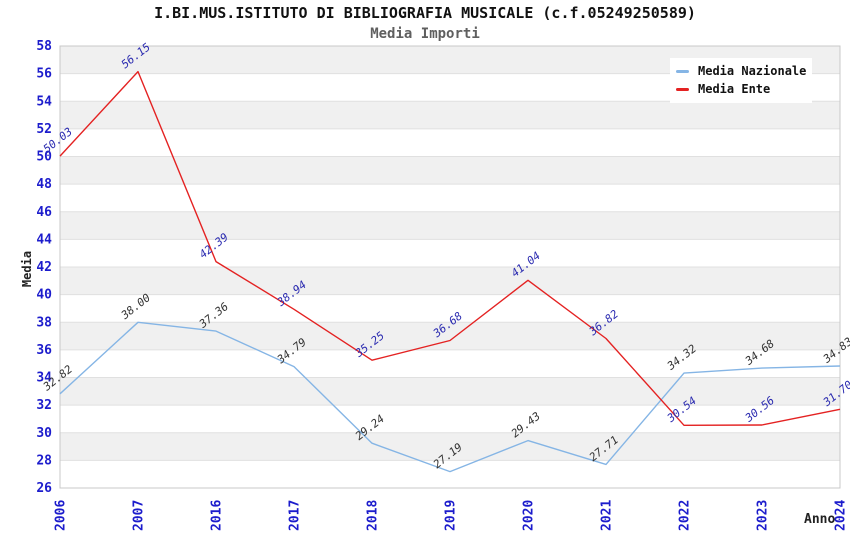 Image resolution: width=850 pixels, height=550 pixels. I want to click on chart-subtitle: Media Importi, so click(425, 34).